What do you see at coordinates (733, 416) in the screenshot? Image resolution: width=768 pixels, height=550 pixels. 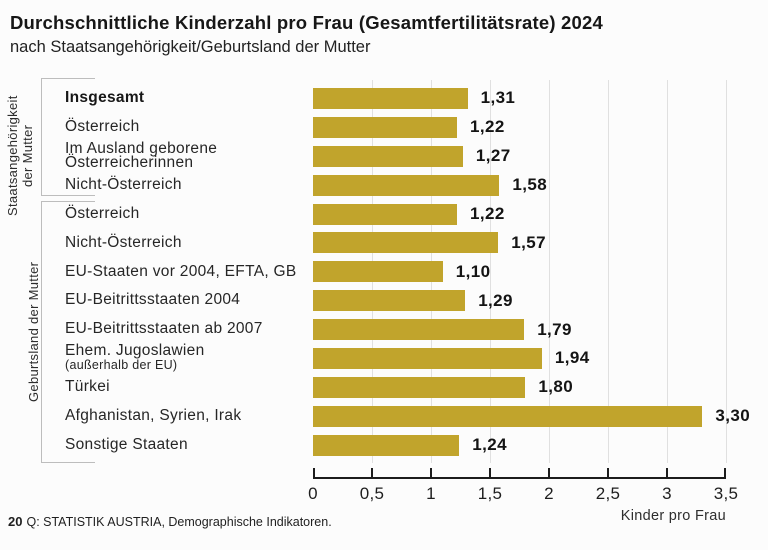 I see `value-label: 3,30` at bounding box center [733, 416].